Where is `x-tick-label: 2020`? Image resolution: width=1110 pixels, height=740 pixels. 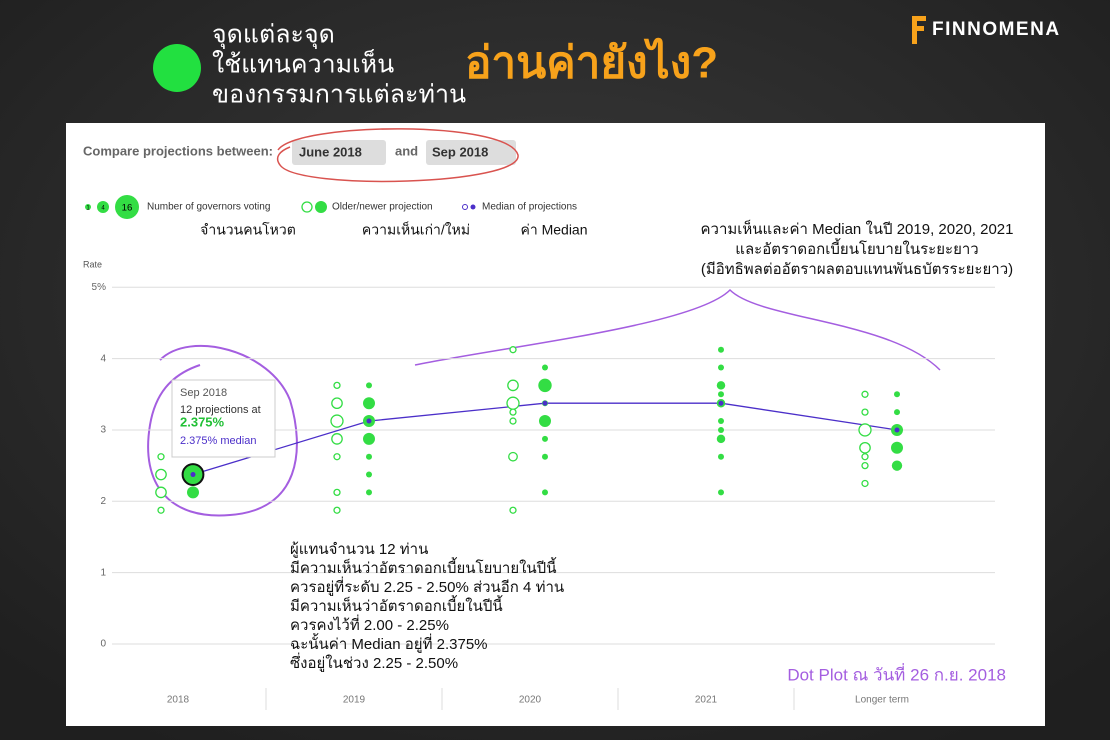 x-tick-label: 2020 is located at coordinates (530, 700).